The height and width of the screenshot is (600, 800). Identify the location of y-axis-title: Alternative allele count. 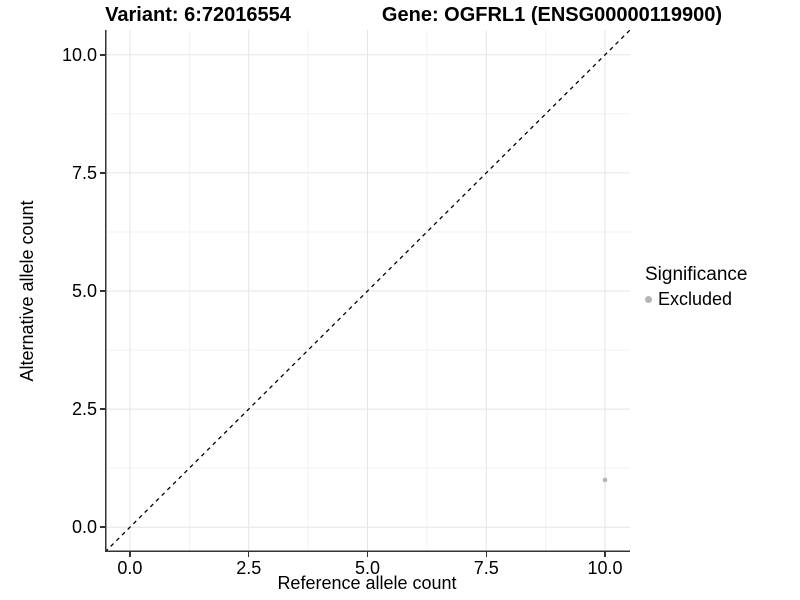
(27, 291).